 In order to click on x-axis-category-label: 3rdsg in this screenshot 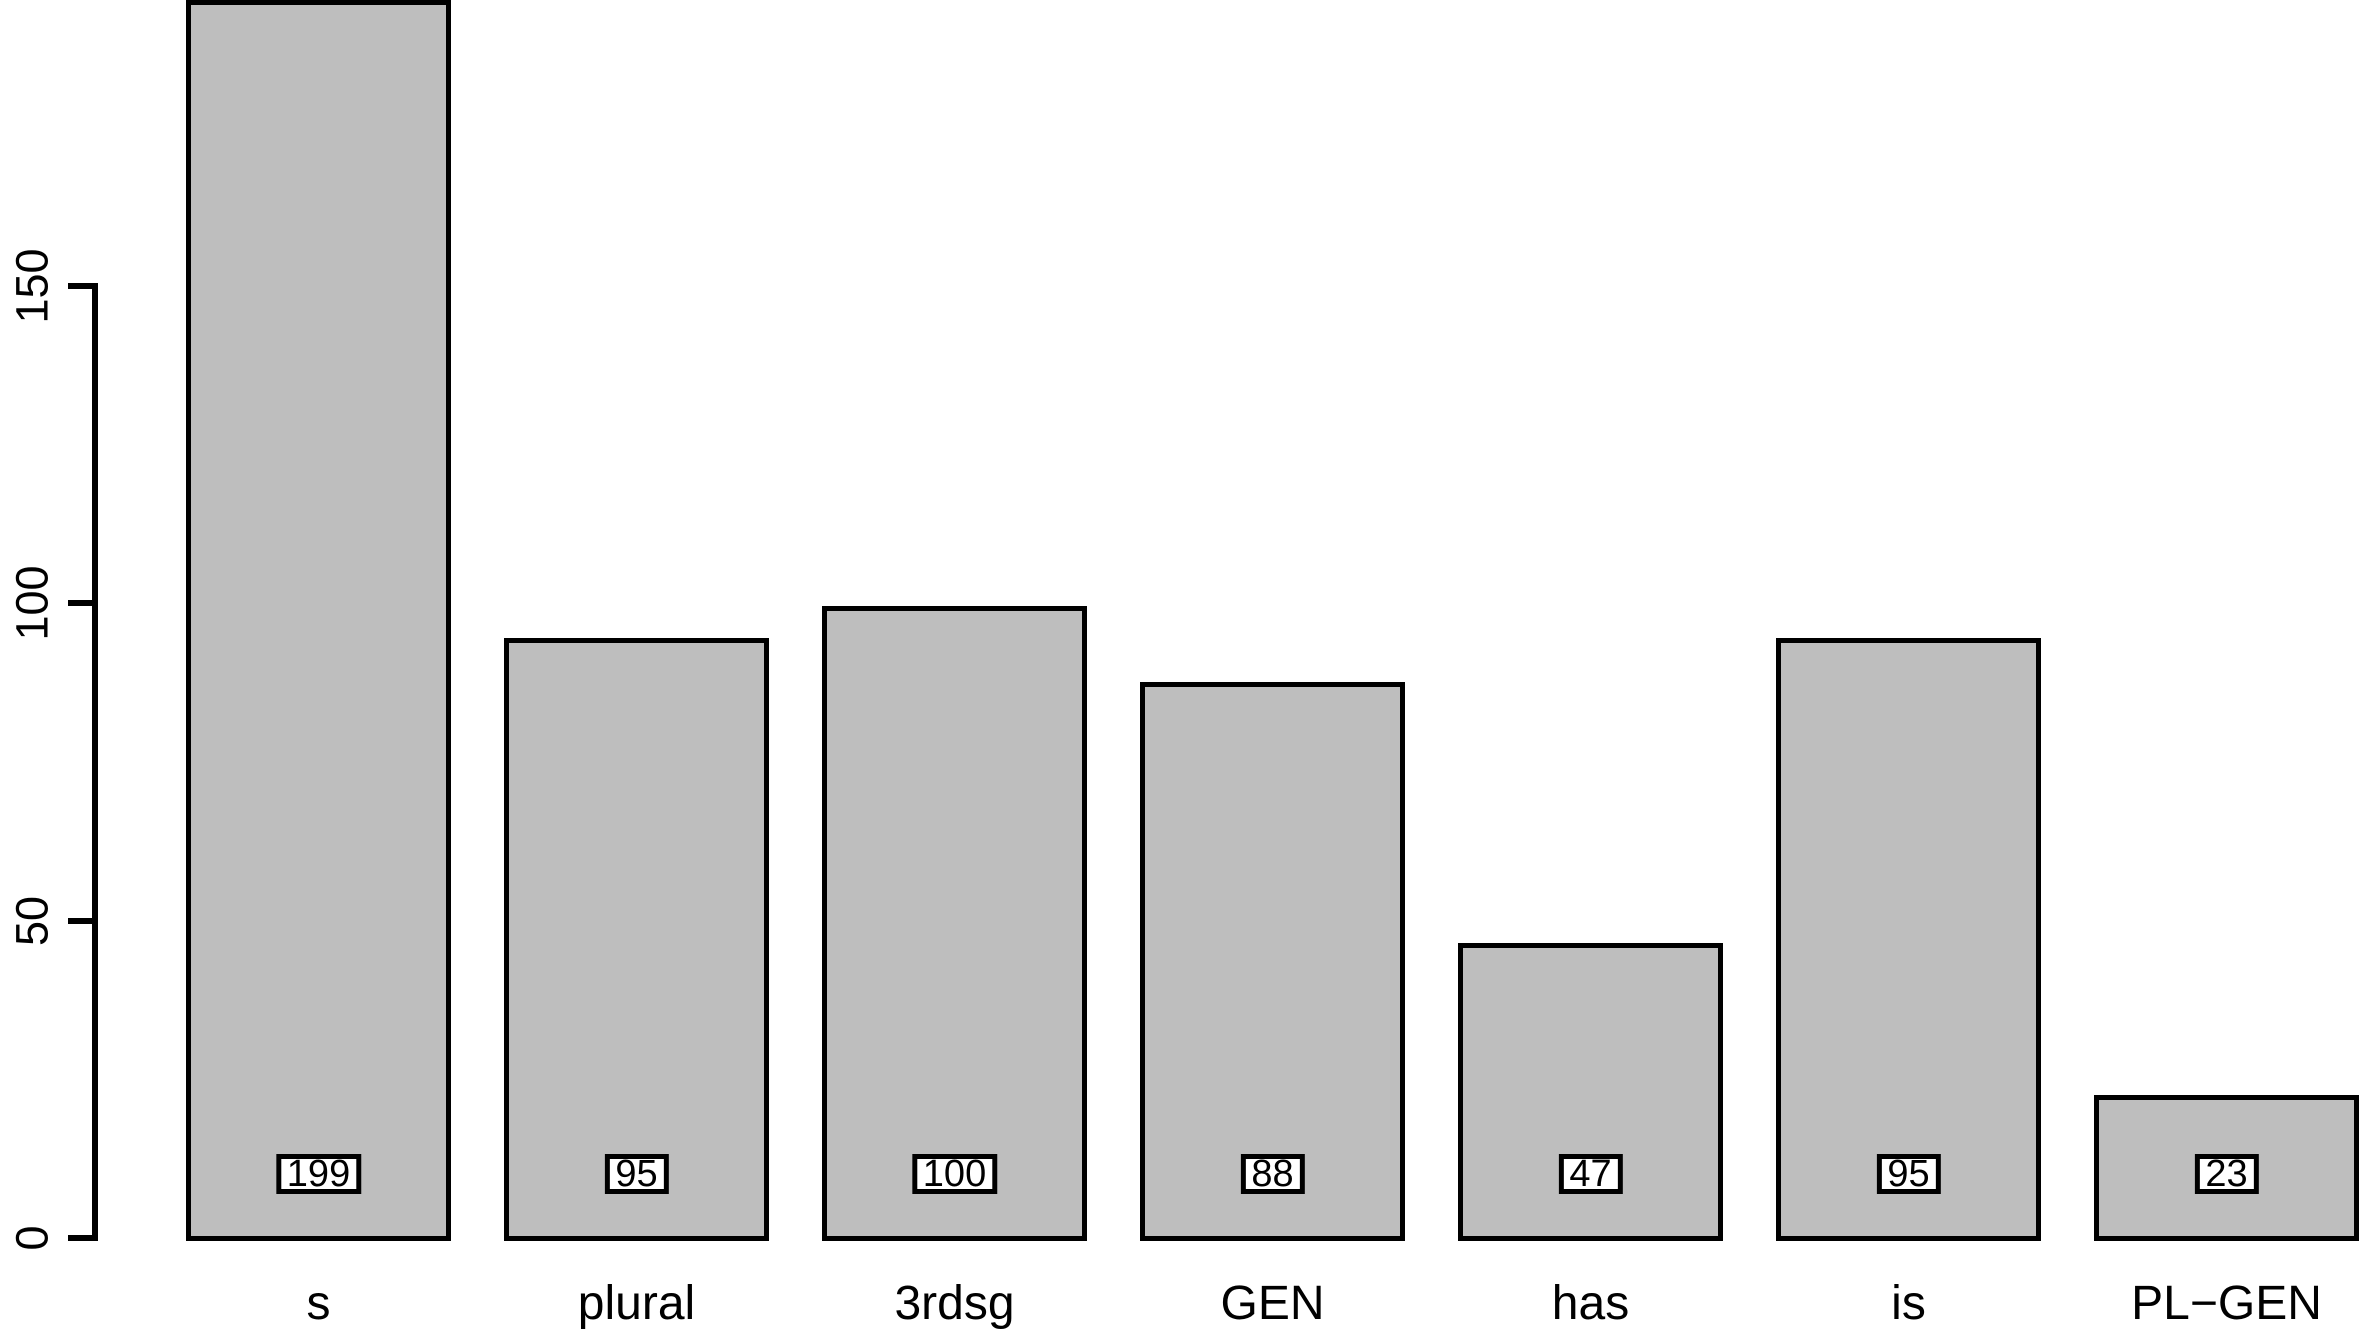, I will do `click(954, 1303)`.